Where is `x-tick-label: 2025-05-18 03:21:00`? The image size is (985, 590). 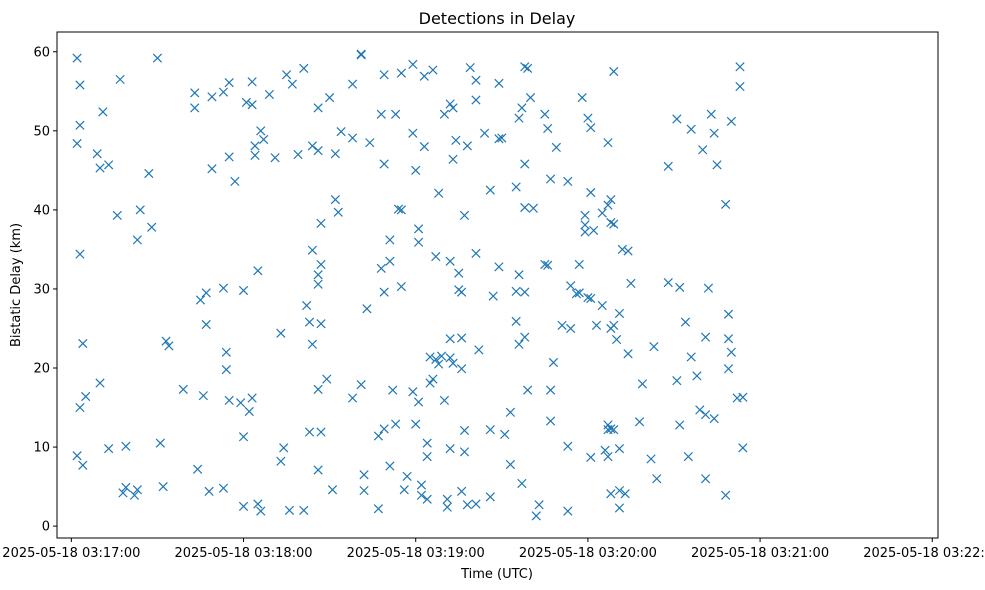
x-tick-label: 2025-05-18 03:21:00 is located at coordinates (760, 553).